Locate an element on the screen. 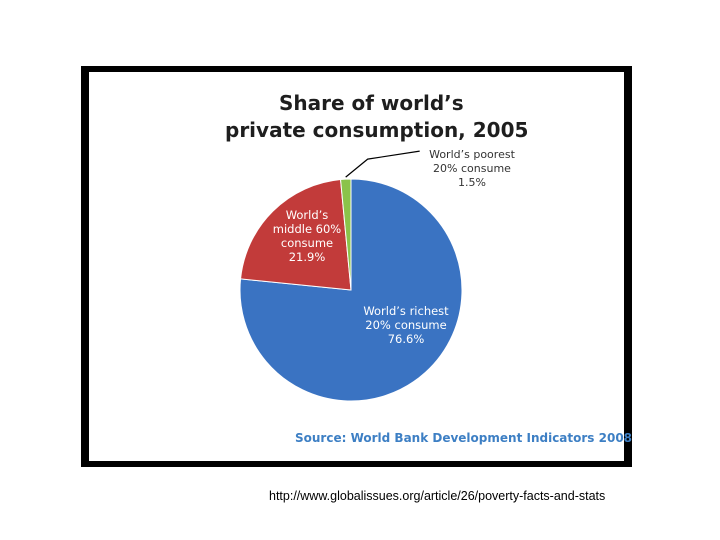 This screenshot has width=720, height=540. slice-label-middle-line-4: 21.9% is located at coordinates (307, 257).